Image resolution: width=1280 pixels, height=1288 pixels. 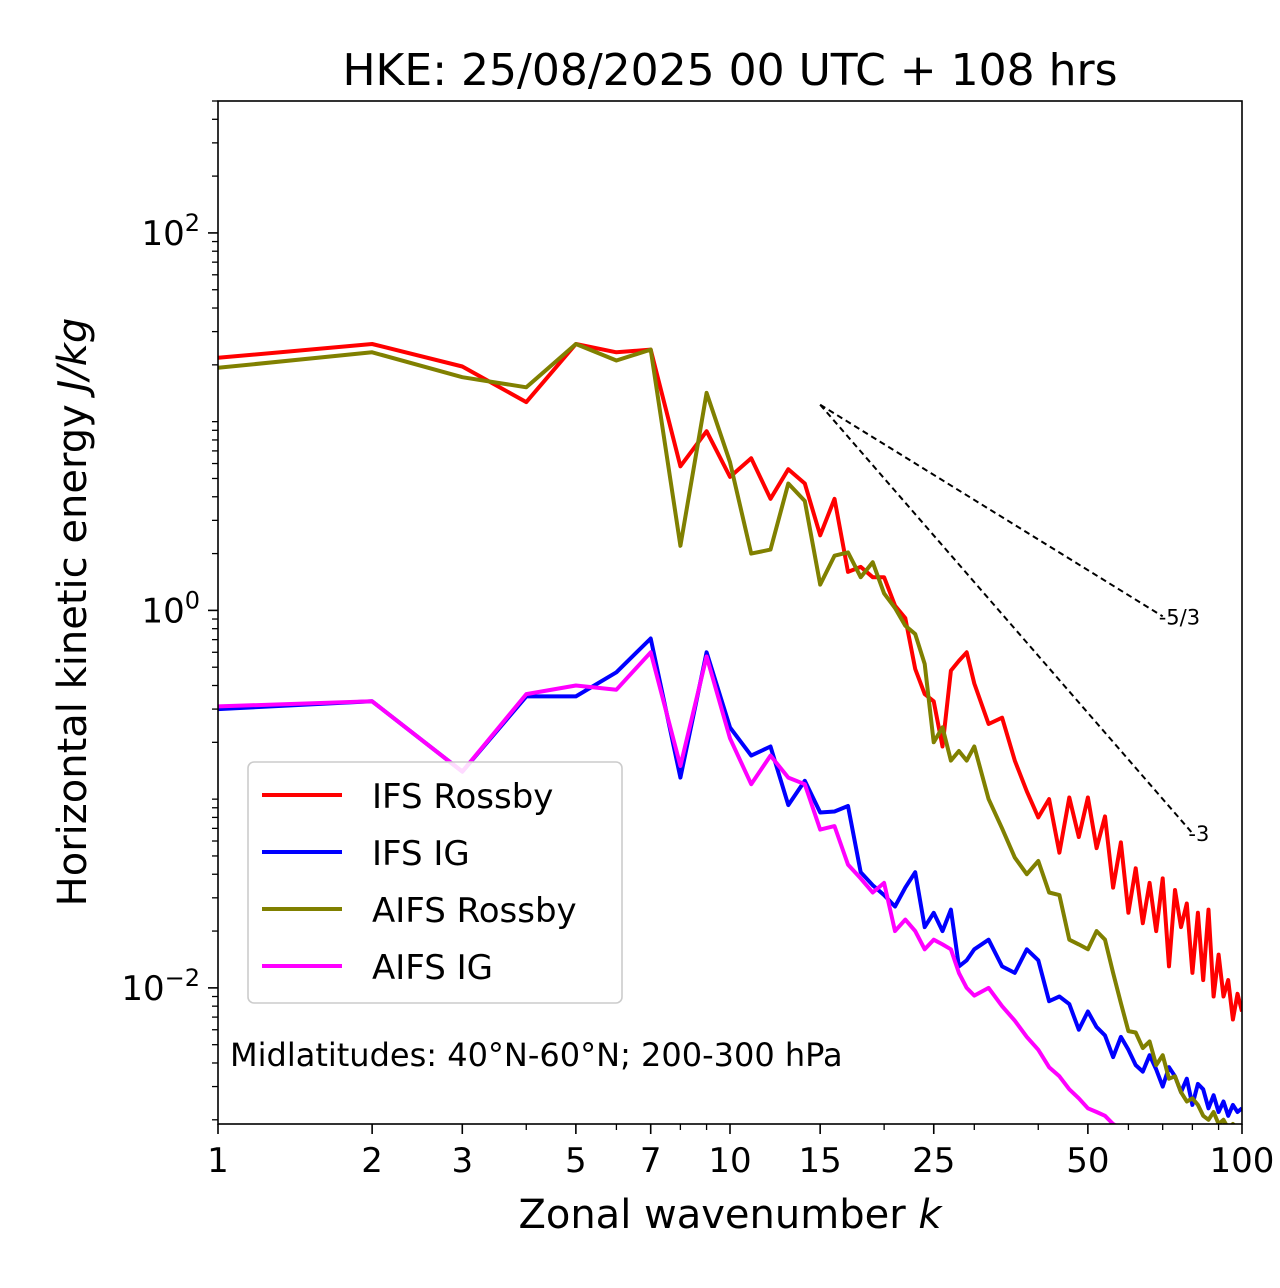 What do you see at coordinates (536, 1055) in the screenshot?
I see `region-annotation: Midlatitudes: 40°N-60°N; 200-300 hPa` at bounding box center [536, 1055].